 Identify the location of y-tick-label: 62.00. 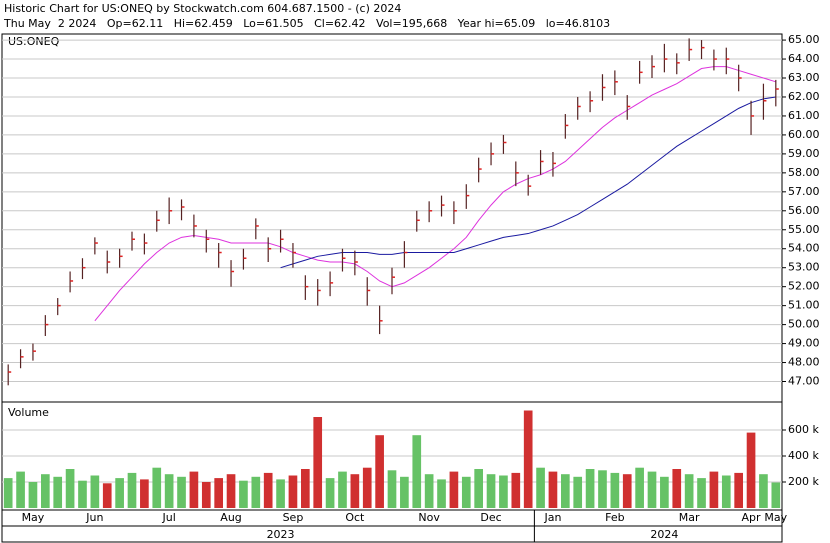
(804, 96).